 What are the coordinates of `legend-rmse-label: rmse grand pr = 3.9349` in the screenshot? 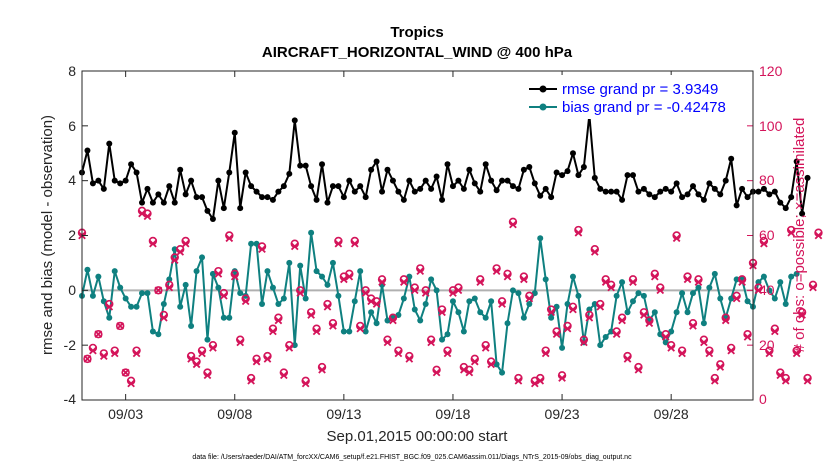 It's located at (640, 89).